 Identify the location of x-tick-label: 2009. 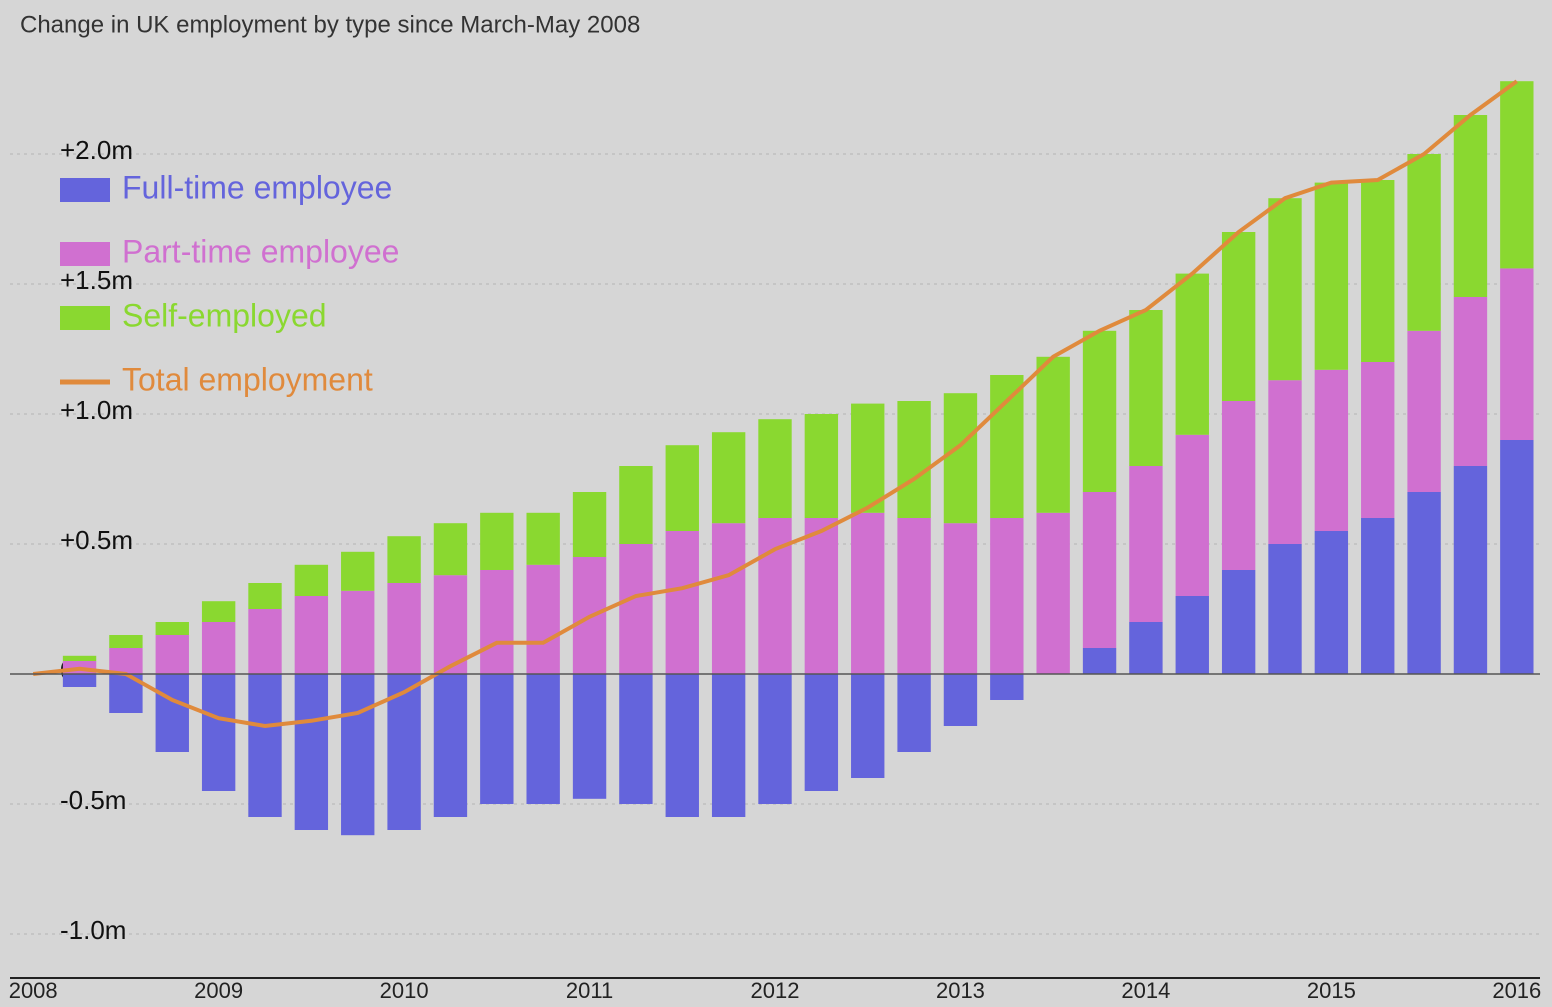
(218, 990).